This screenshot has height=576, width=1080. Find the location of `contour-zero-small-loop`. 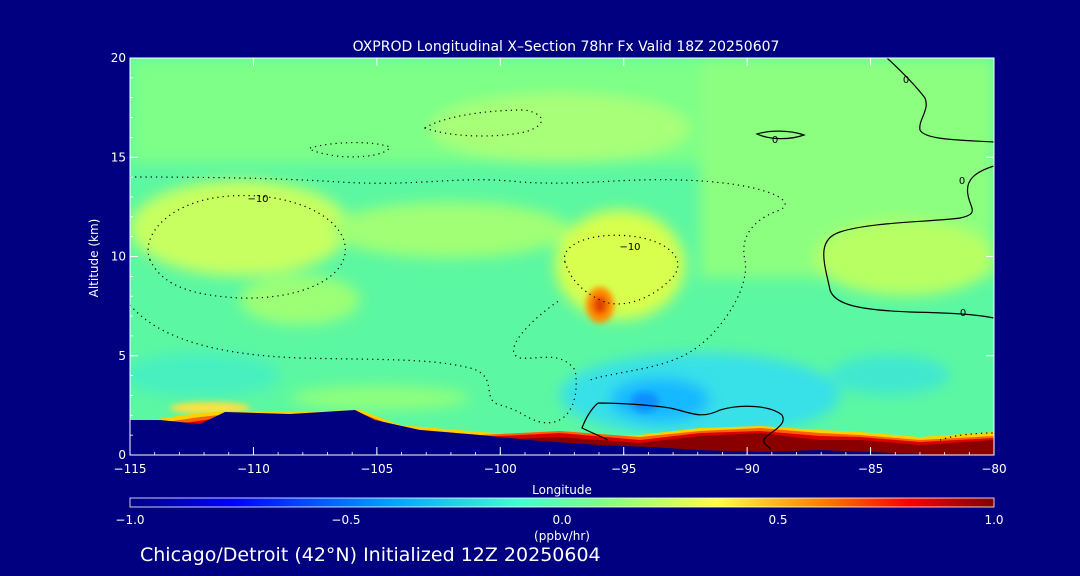

contour-zero-small-loop is located at coordinates (780, 135).